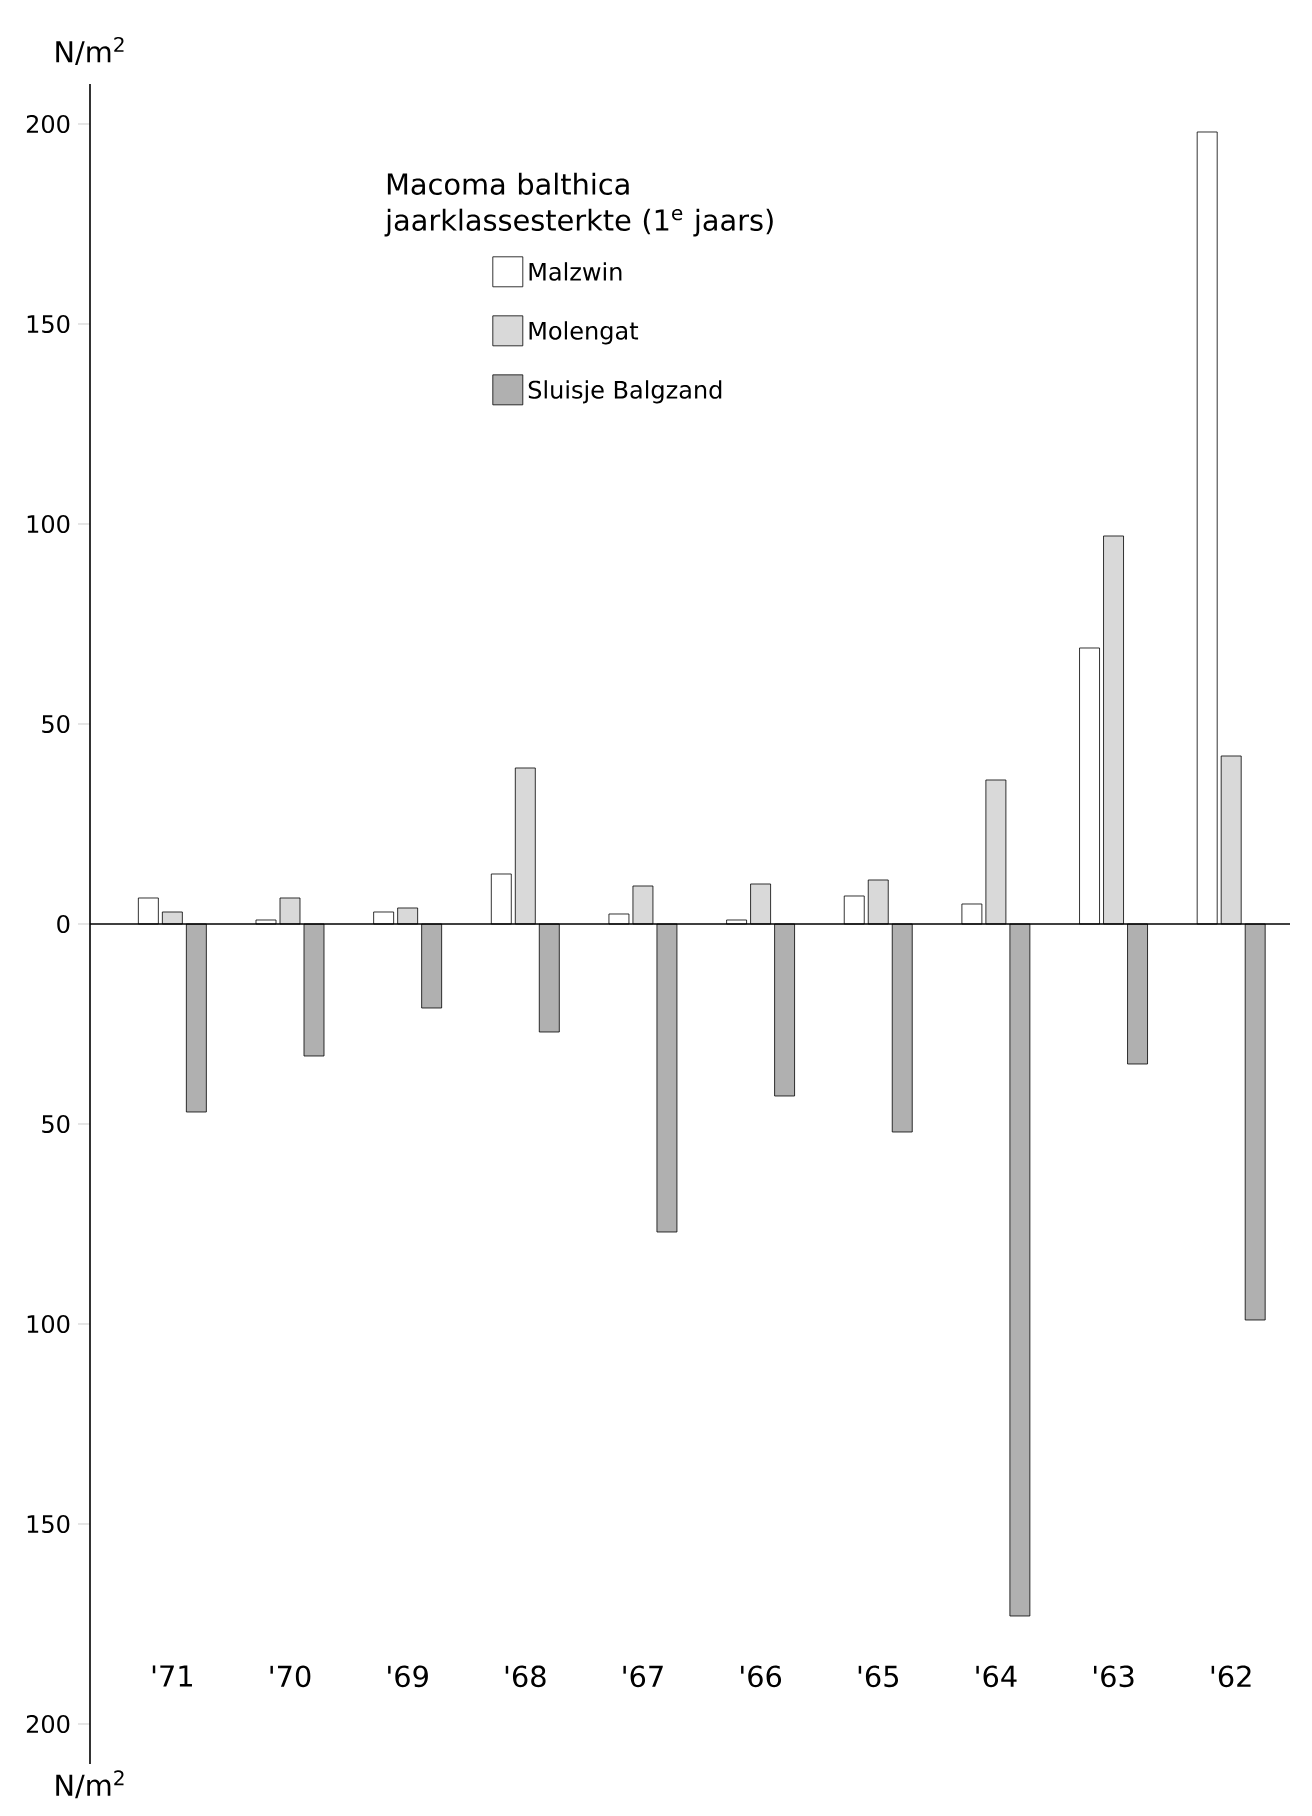 Image resolution: width=1312 pixels, height=1816 pixels. What do you see at coordinates (996, 1676) in the screenshot?
I see `x-tick-label: '64` at bounding box center [996, 1676].